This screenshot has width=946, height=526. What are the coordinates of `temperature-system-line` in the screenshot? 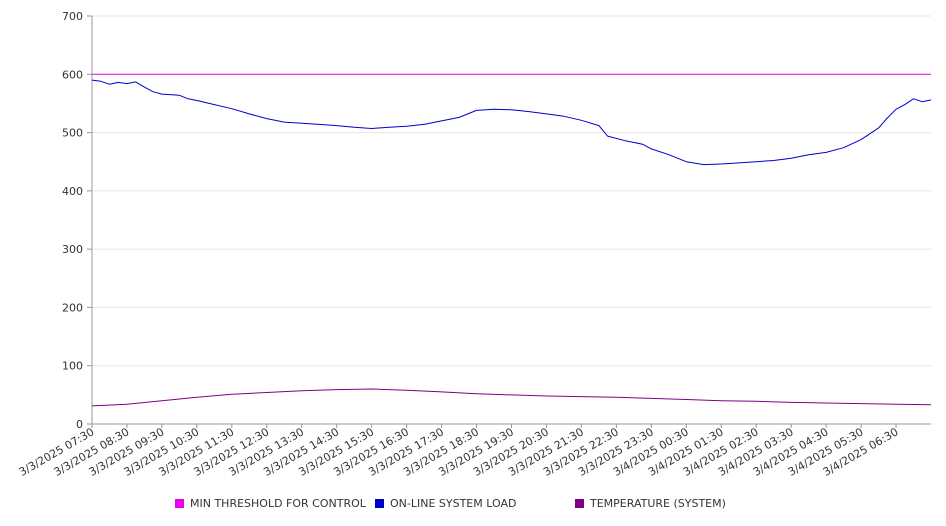 It's located at (511, 397).